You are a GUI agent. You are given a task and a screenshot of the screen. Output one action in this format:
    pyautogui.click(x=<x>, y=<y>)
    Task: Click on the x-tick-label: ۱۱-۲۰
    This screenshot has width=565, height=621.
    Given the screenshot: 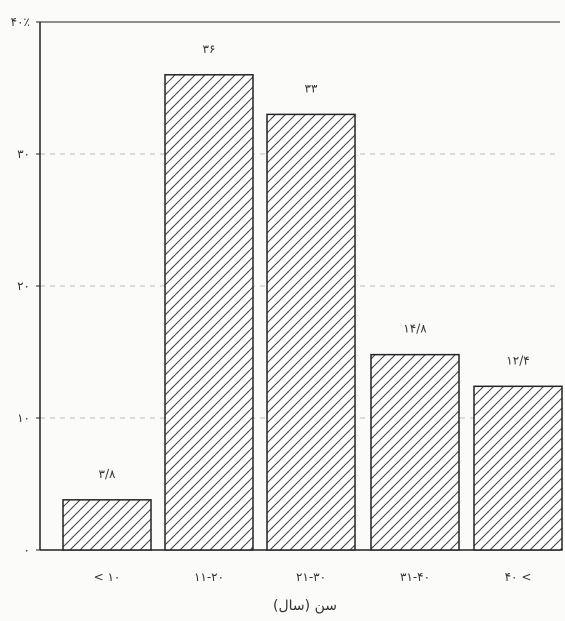 What is the action you would take?
    pyautogui.click(x=209, y=577)
    